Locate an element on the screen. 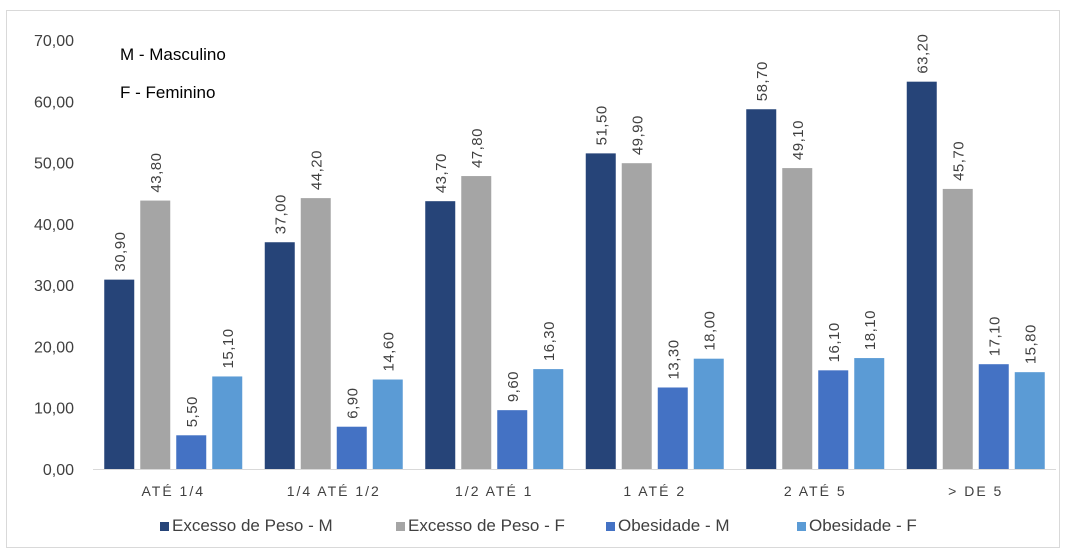 This screenshot has height=555, width=1068. data-label: 43,70 is located at coordinates (441, 173).